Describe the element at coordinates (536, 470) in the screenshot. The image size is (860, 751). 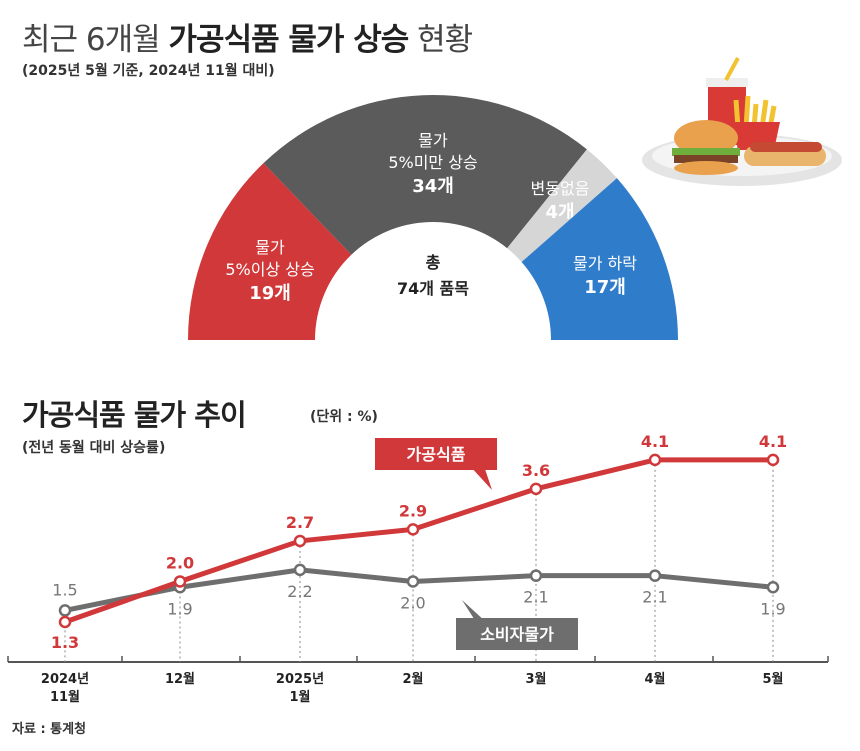
I see `data-label: 3.6` at that location.